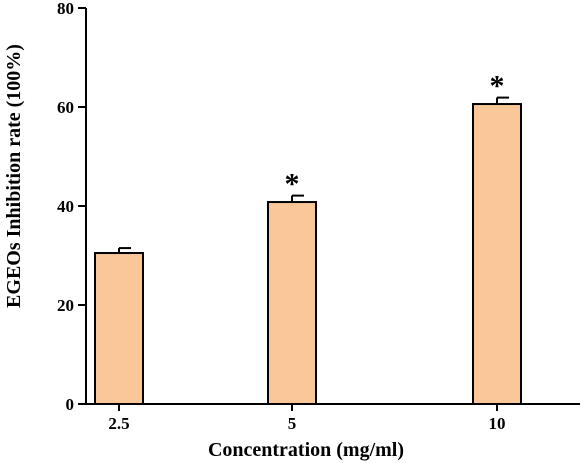 The width and height of the screenshot is (583, 463). I want to click on y-ticks: 0 20 40 60 80, so click(71, 207).